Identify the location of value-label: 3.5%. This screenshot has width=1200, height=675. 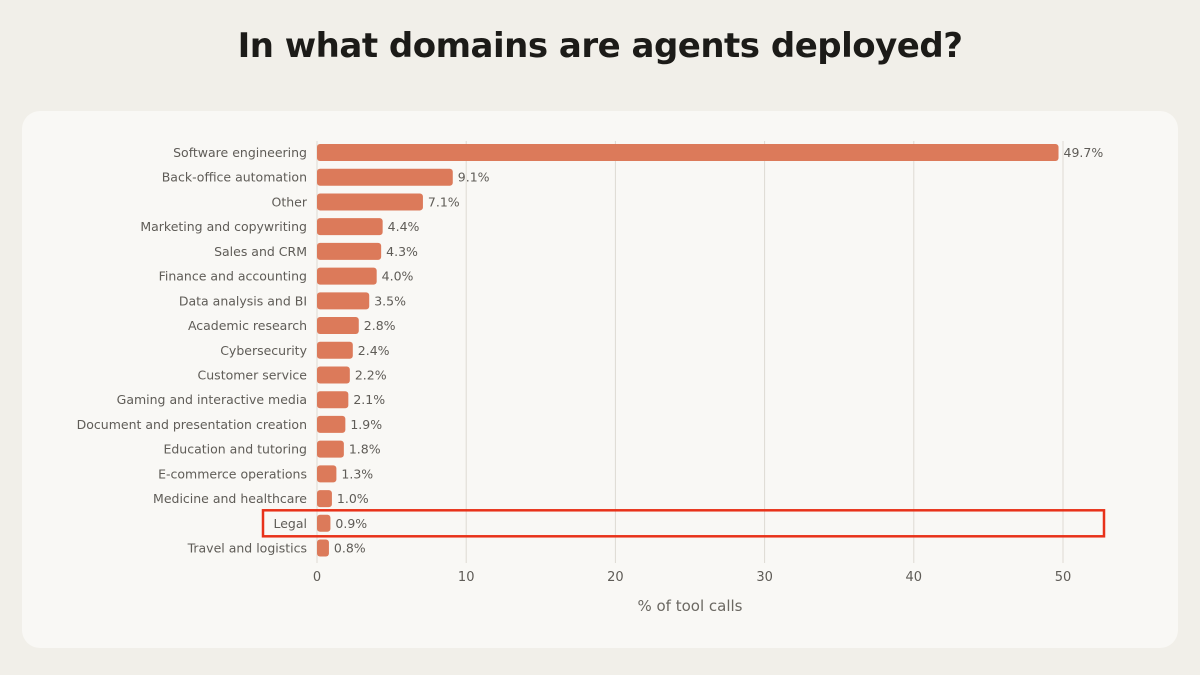
(390, 300).